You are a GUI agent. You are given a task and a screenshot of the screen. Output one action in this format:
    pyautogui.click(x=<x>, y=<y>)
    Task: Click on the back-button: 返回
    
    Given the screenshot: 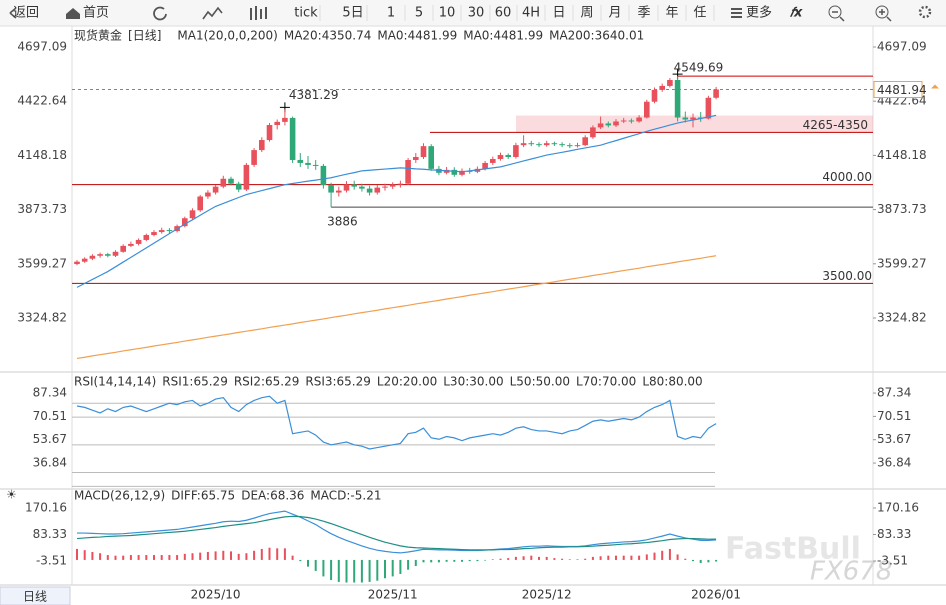 What is the action you would take?
    pyautogui.click(x=26, y=13)
    